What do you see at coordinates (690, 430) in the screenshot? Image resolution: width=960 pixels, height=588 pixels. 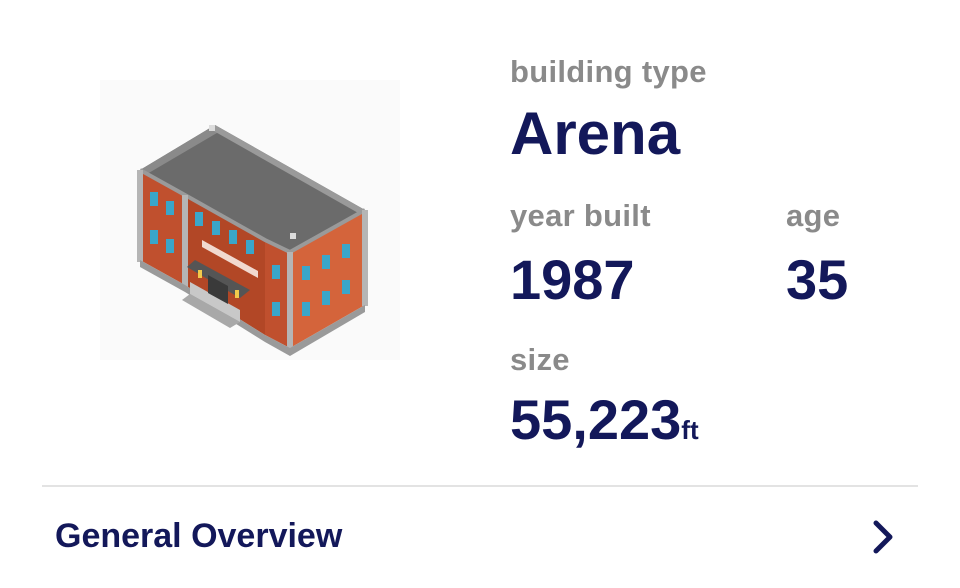 I see `size-unit: ft` at bounding box center [690, 430].